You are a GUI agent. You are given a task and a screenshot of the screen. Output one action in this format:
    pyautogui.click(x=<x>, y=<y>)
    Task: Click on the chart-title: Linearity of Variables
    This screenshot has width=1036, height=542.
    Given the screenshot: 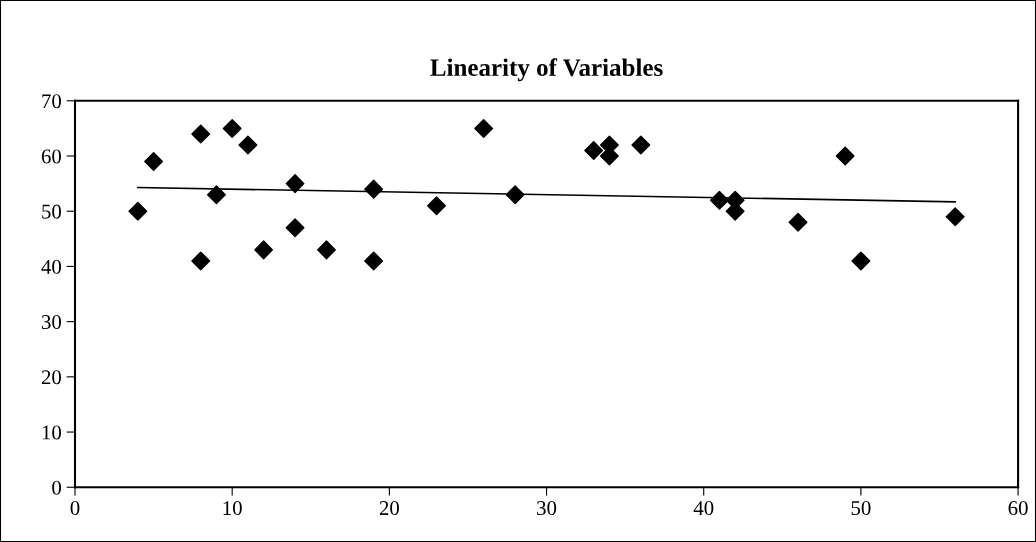 What is the action you would take?
    pyautogui.click(x=546, y=70)
    